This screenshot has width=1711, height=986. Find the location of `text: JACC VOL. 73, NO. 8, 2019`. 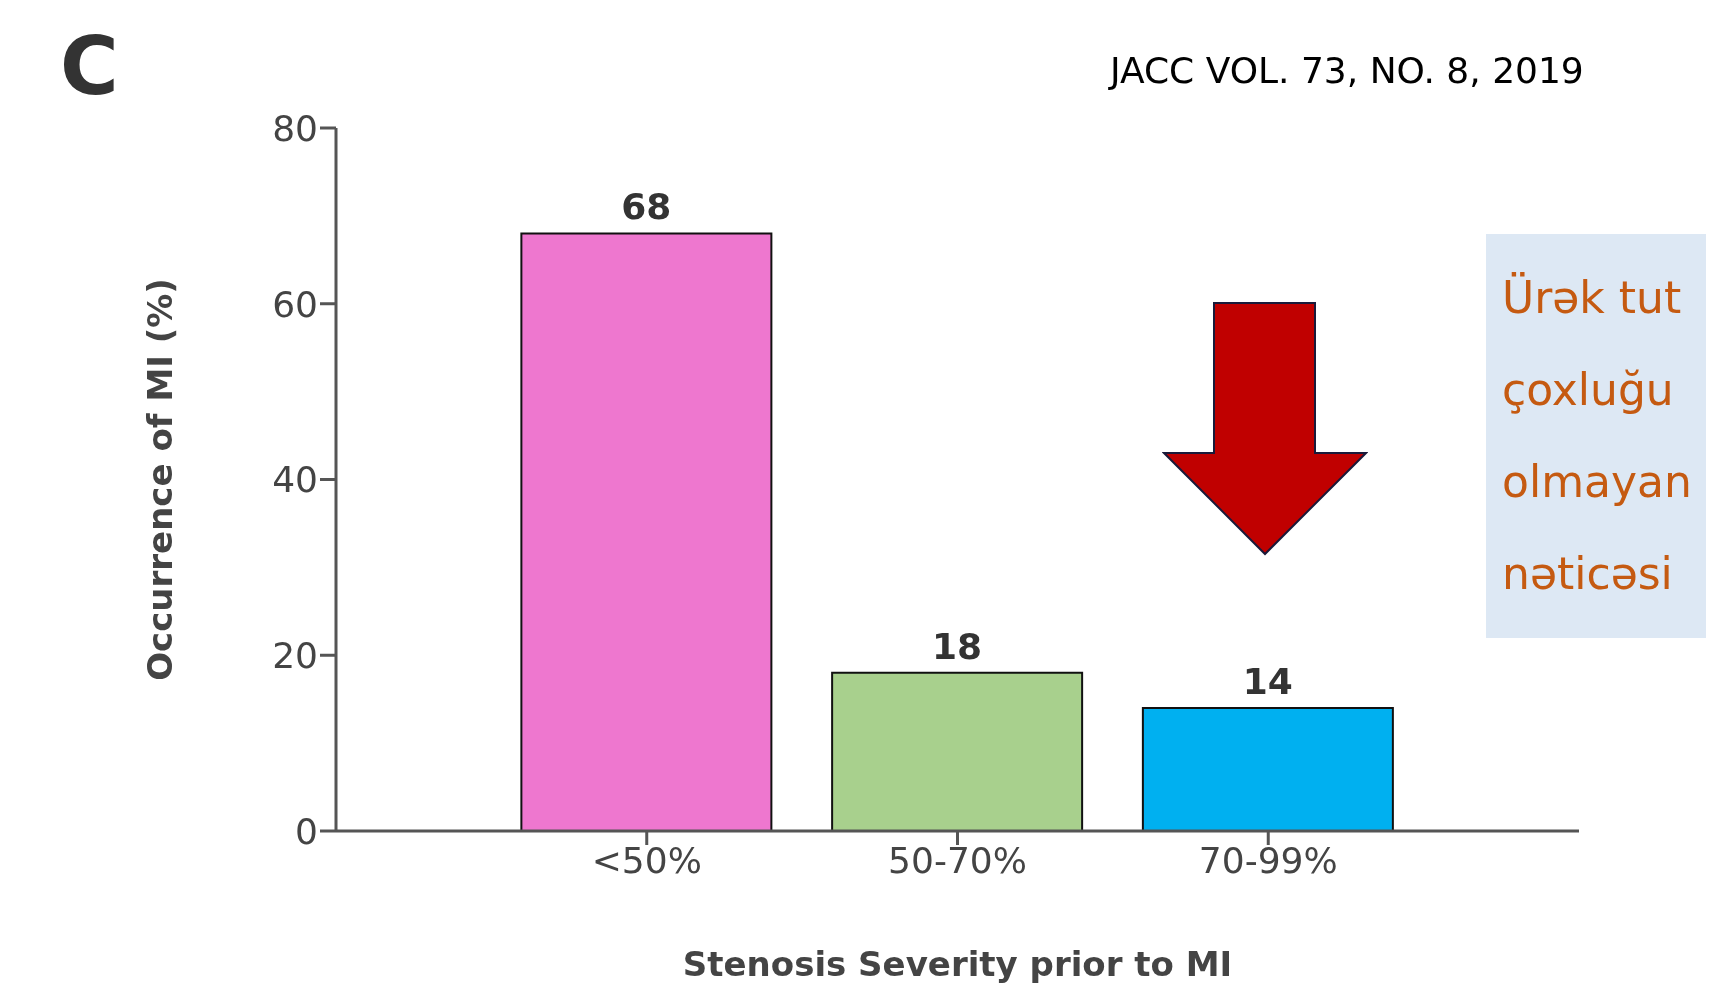

text: JACC VOL. 73, NO. 8, 2019 is located at coordinates (1347, 70).